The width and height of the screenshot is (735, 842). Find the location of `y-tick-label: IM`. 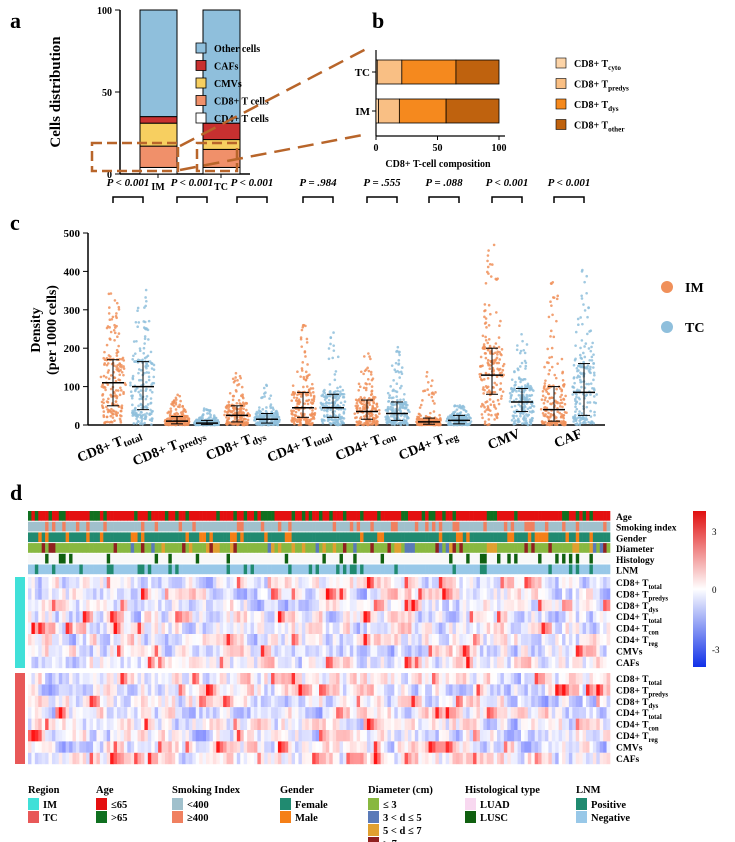

y-tick-label: IM is located at coordinates (362, 112).